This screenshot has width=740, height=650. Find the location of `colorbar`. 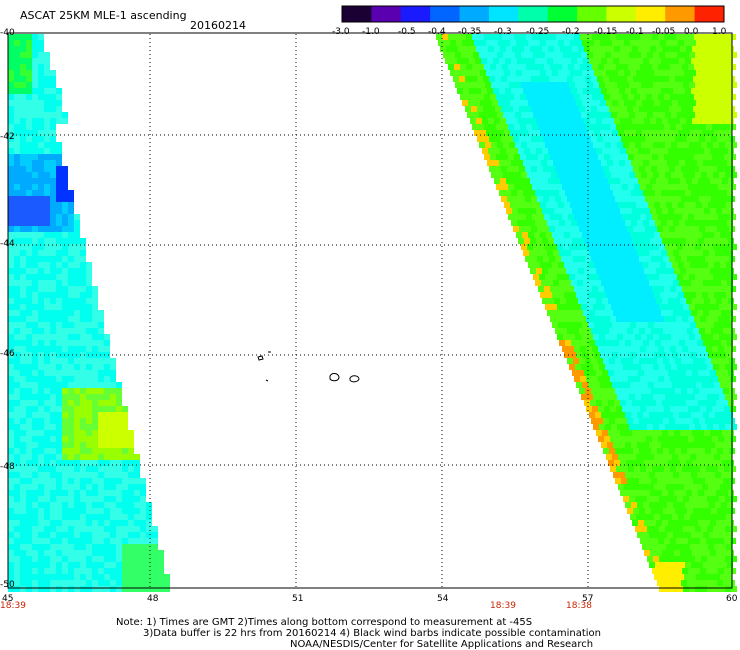

colorbar is located at coordinates (533, 14).